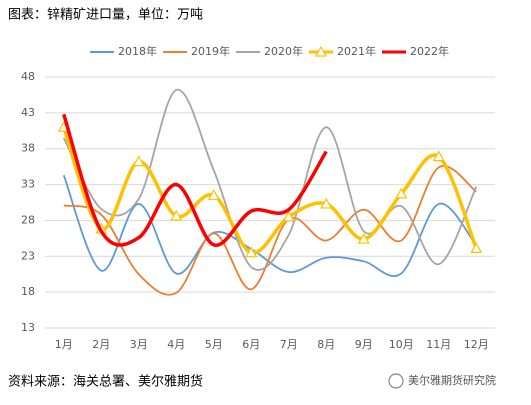 The image size is (531, 405). What do you see at coordinates (210, 51) in the screenshot?
I see `legend-label: 2019年` at bounding box center [210, 51].